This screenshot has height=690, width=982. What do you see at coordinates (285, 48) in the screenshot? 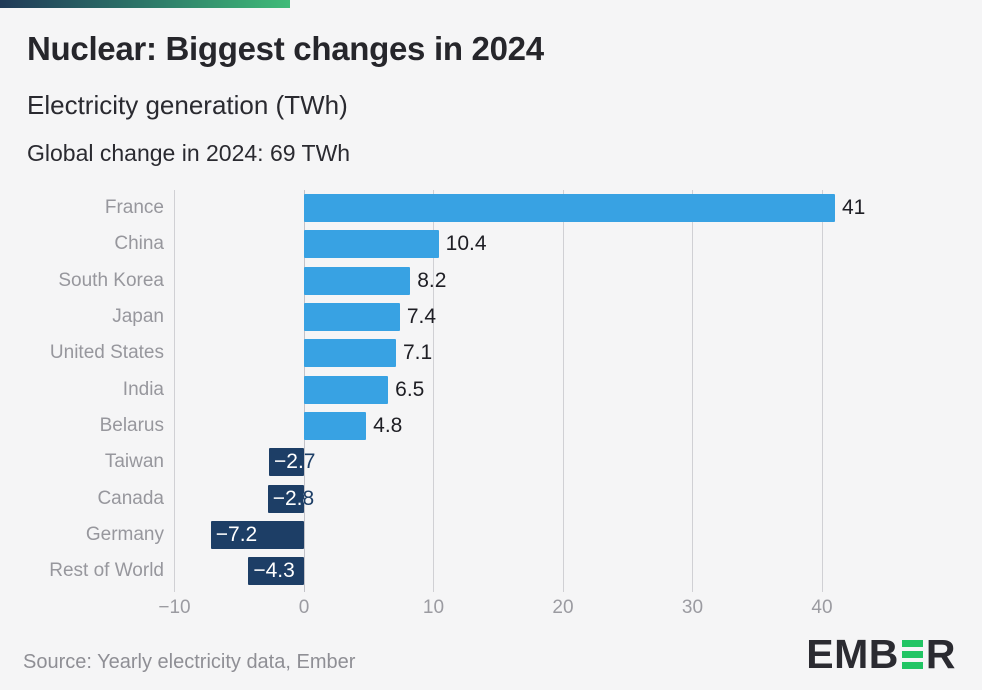
I see `chart-title: Nuclear: Biggest changes in 2024` at bounding box center [285, 48].